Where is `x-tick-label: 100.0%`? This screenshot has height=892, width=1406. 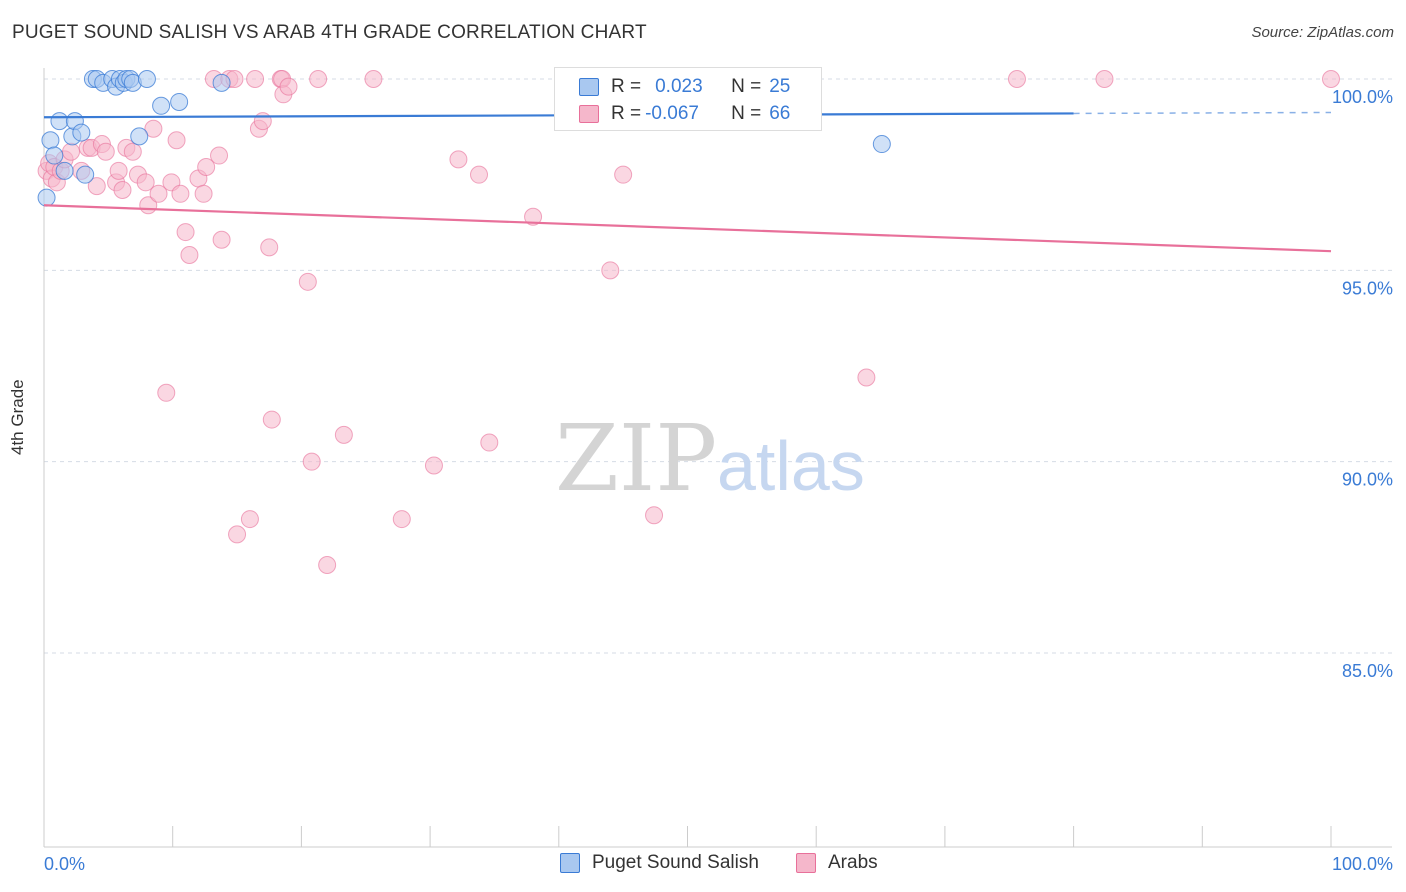
x-tick-label: 100.0% is located at coordinates (1362, 864).